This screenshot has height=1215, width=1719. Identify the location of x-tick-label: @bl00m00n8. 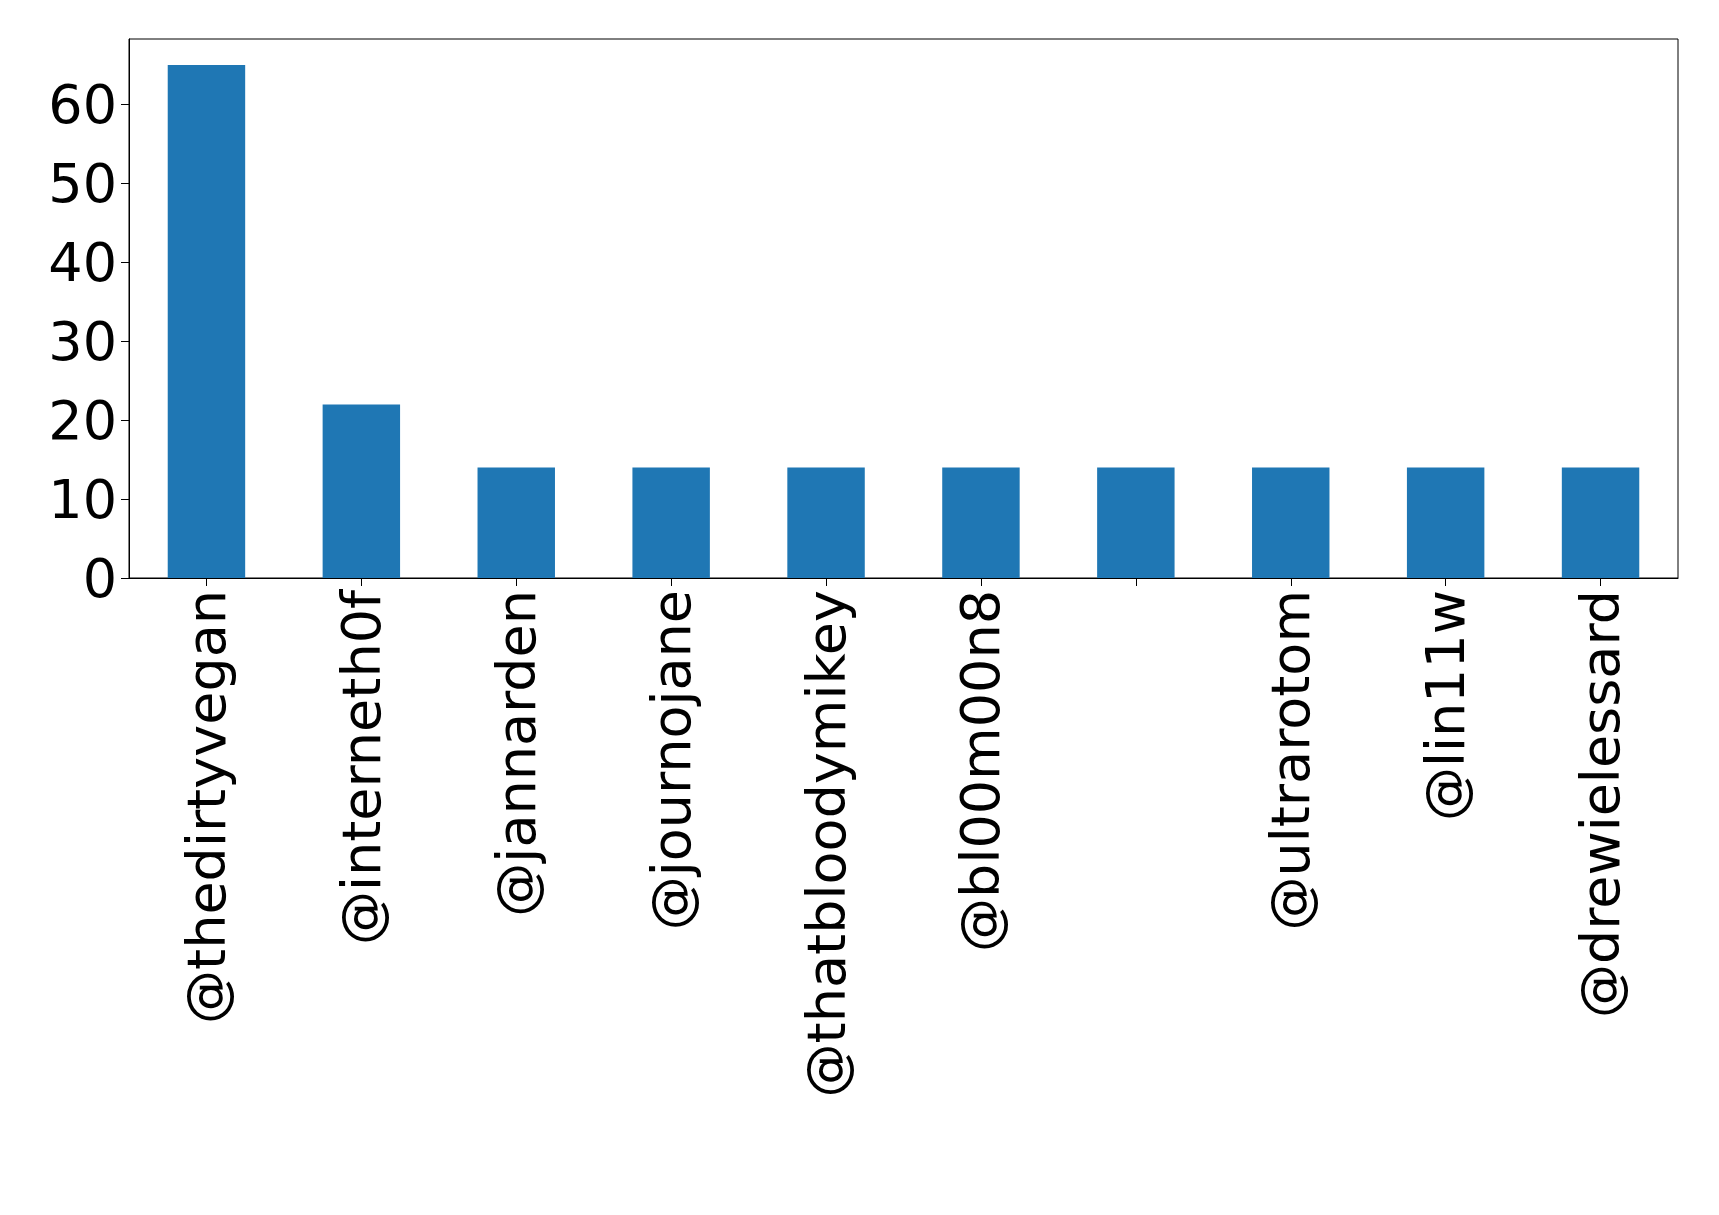
(981, 771).